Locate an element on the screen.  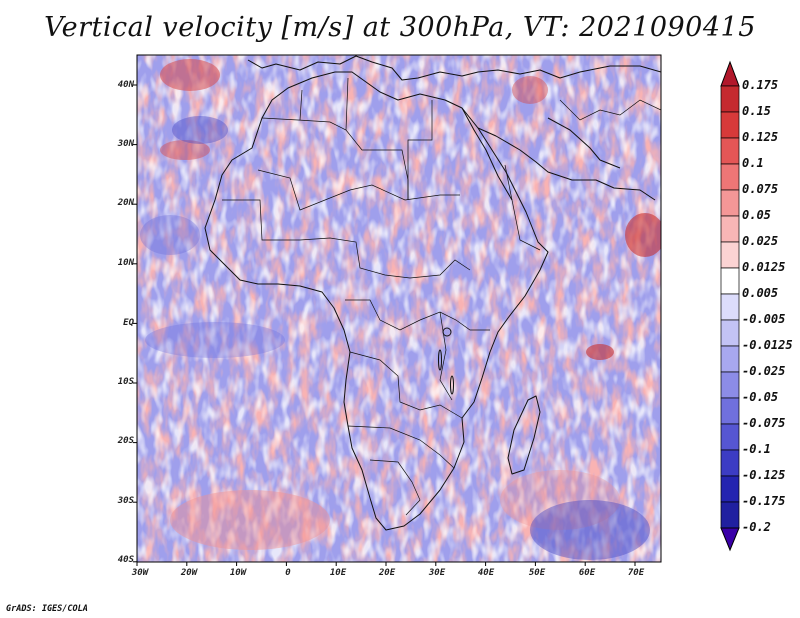
lat-label: 30N is located at coordinates (125, 144).